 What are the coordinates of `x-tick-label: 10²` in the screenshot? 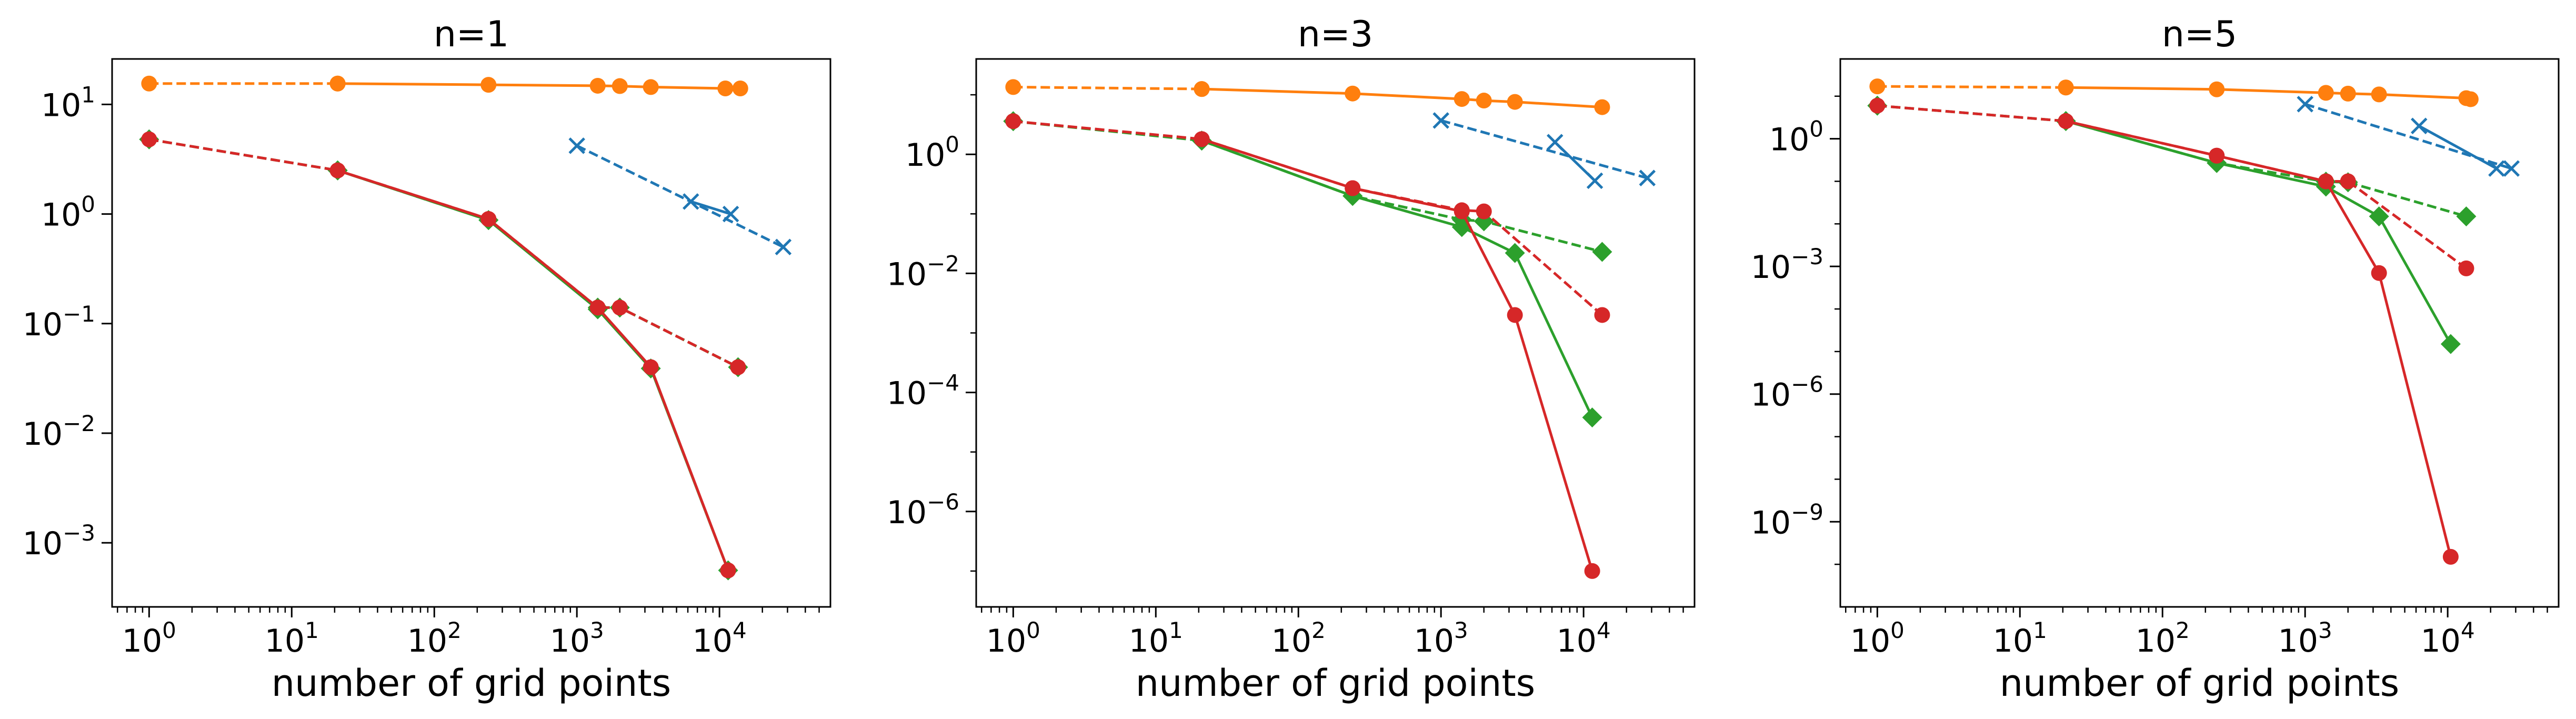 It's located at (435, 638).